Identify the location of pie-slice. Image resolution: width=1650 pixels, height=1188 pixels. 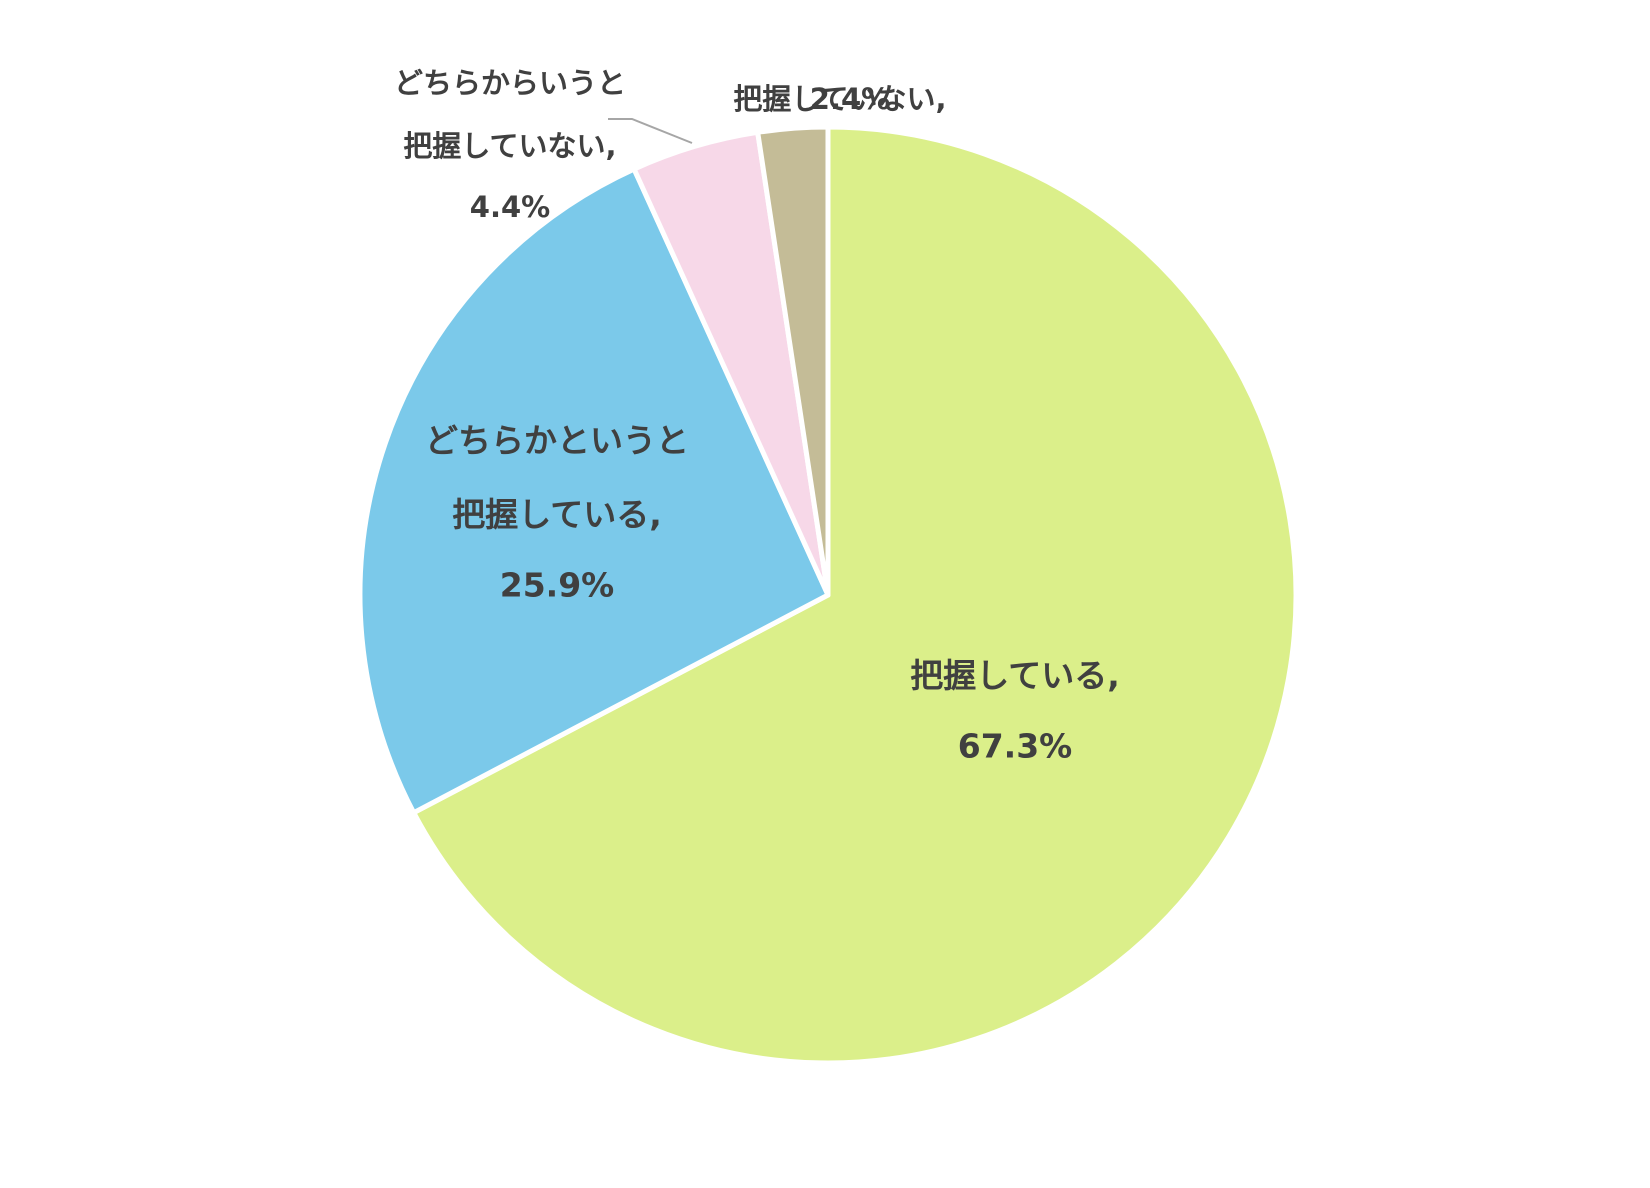
(793, 361).